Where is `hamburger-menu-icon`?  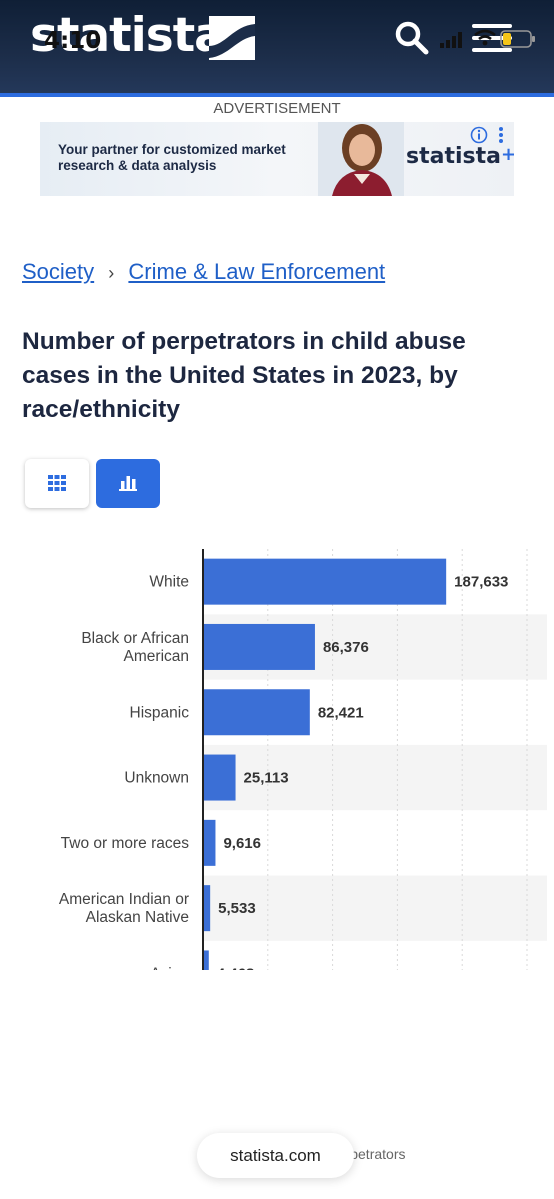 hamburger-menu-icon is located at coordinates (492, 38).